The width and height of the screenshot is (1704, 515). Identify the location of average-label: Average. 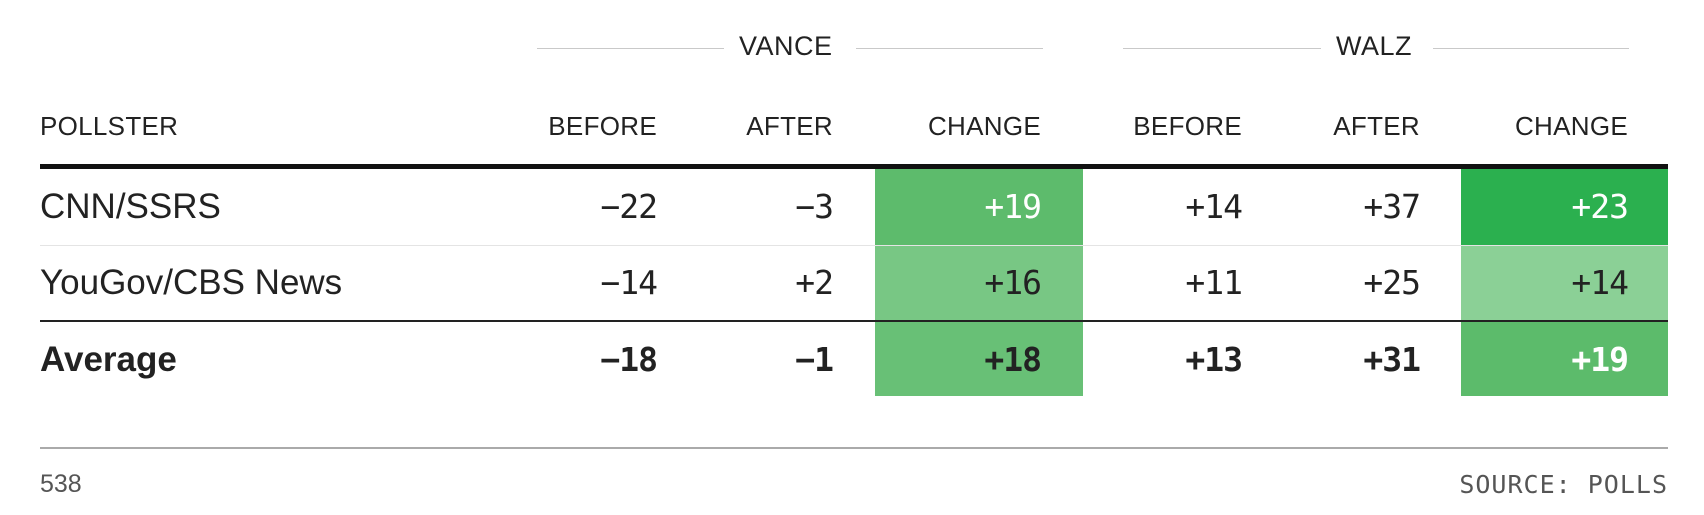
(108, 359).